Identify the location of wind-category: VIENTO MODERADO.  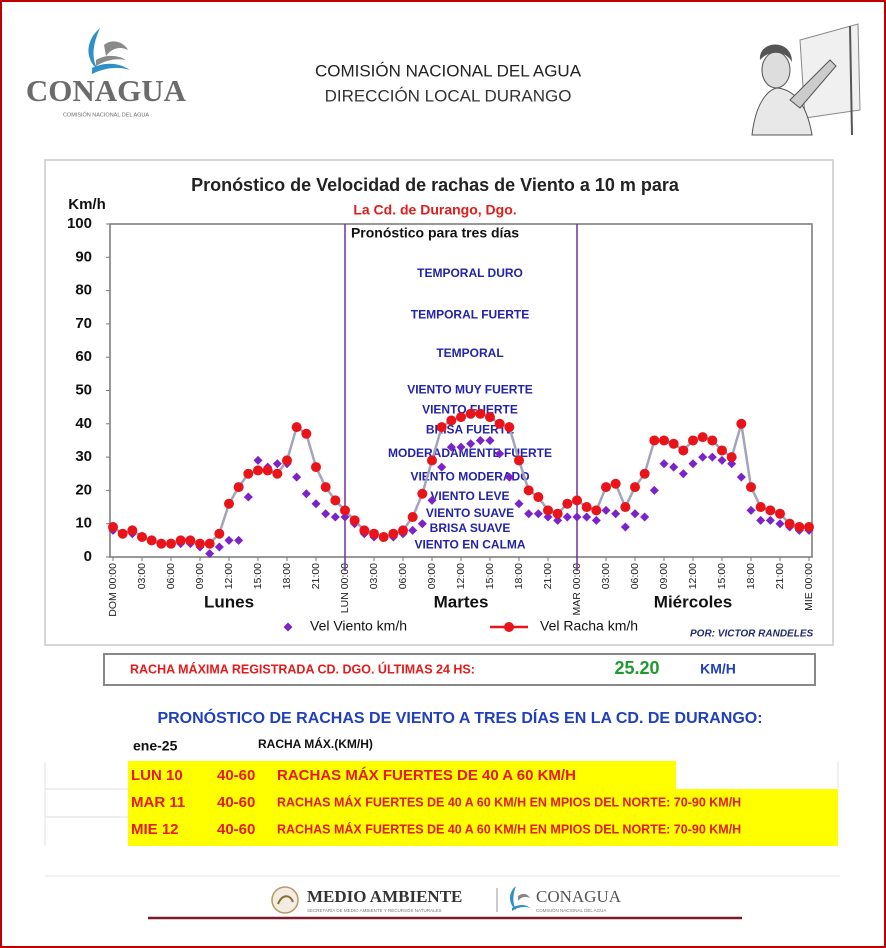
(469, 476).